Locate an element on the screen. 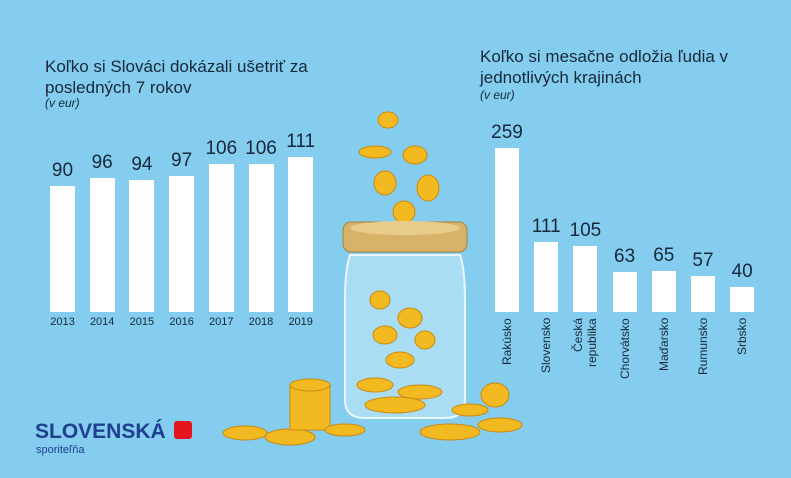  x-tick-label: Srbsko is located at coordinates (742, 337).